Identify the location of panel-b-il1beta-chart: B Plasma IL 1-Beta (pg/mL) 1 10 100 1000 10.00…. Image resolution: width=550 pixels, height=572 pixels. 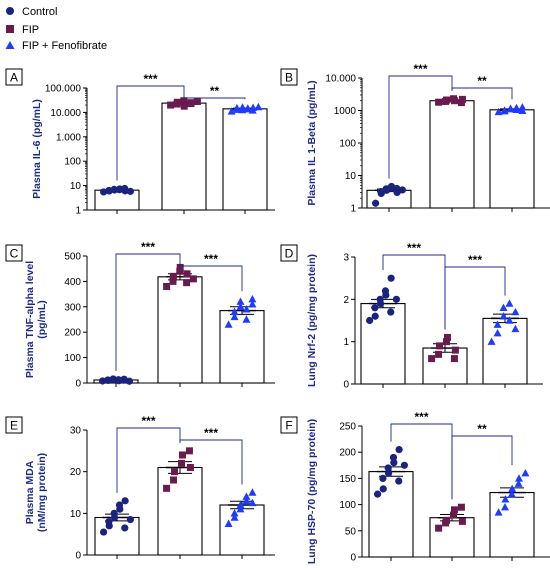
(415, 138).